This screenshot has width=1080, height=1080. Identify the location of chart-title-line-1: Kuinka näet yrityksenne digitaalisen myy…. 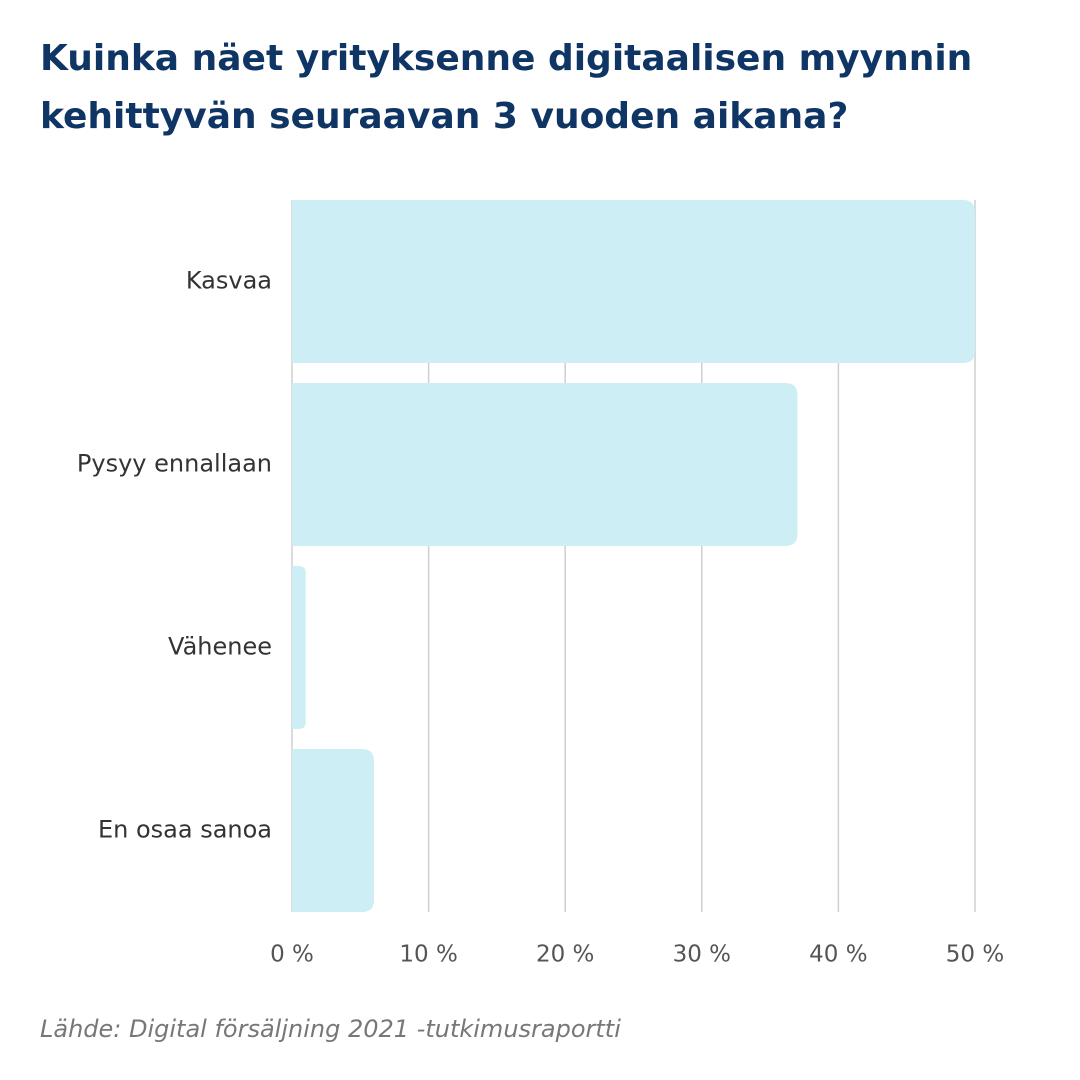
(506, 58).